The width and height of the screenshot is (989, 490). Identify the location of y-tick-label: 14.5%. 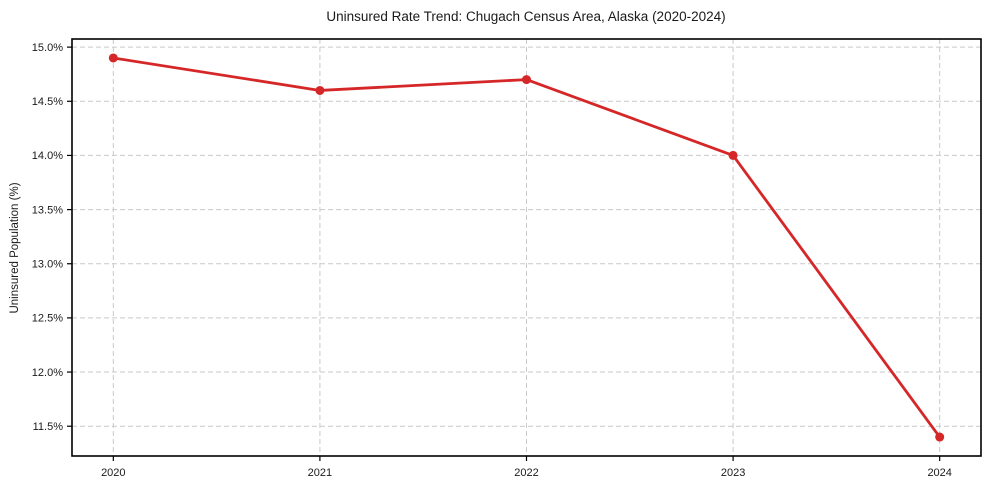
(47, 102).